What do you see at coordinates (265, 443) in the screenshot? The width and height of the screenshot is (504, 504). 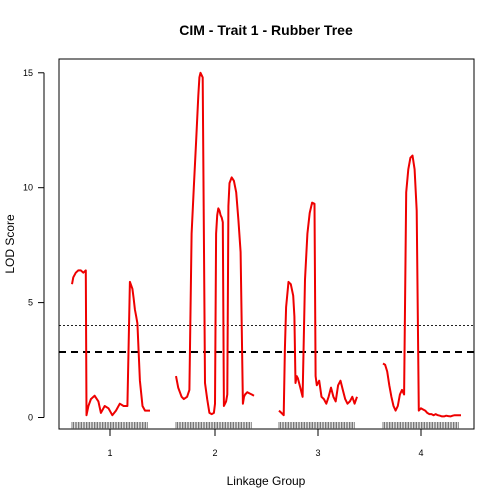 I see `x-axis: 1 2 3 4` at bounding box center [265, 443].